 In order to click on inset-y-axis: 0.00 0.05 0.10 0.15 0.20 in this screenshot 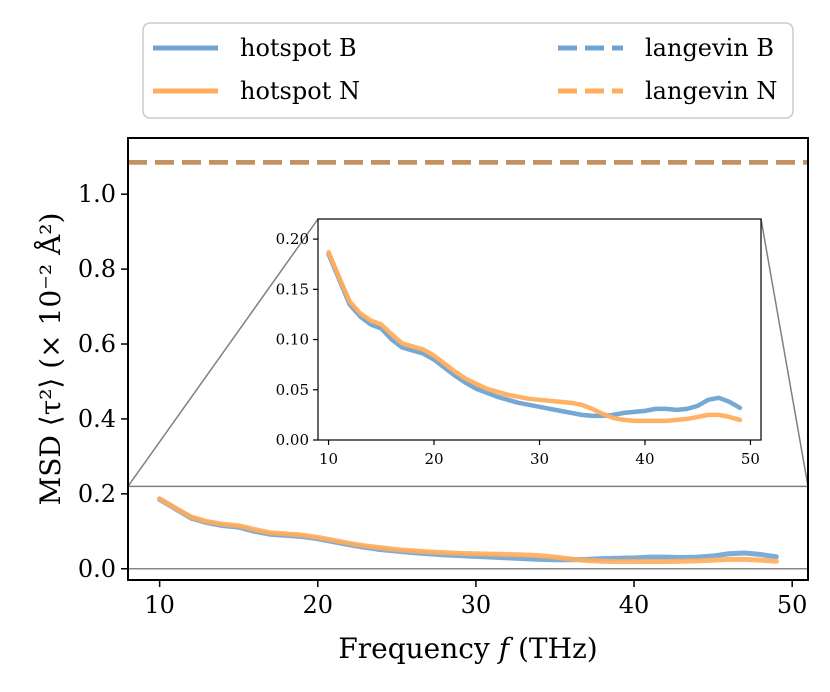, I will do `click(297, 339)`.